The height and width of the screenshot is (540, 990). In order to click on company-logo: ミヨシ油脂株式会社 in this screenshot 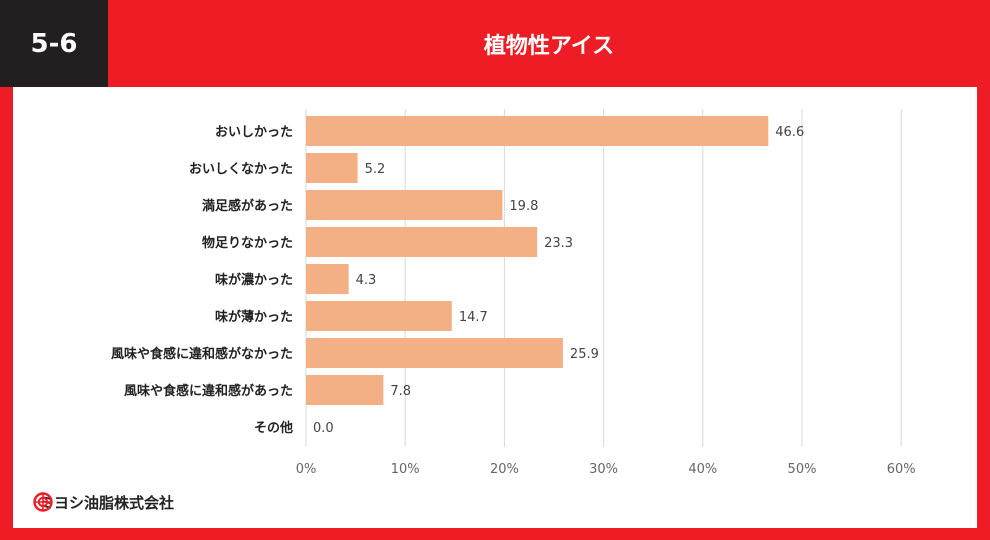, I will do `click(103, 502)`.